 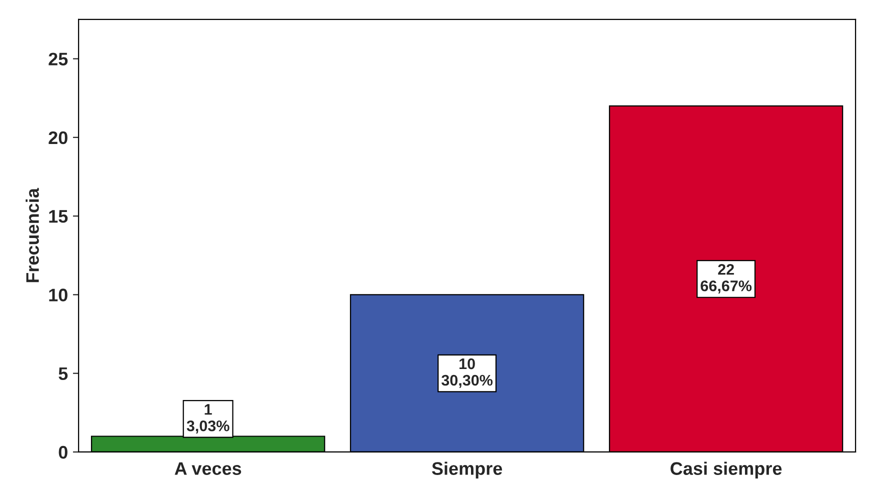 What do you see at coordinates (726, 470) in the screenshot?
I see `x-tick-label: Casi siempre` at bounding box center [726, 470].